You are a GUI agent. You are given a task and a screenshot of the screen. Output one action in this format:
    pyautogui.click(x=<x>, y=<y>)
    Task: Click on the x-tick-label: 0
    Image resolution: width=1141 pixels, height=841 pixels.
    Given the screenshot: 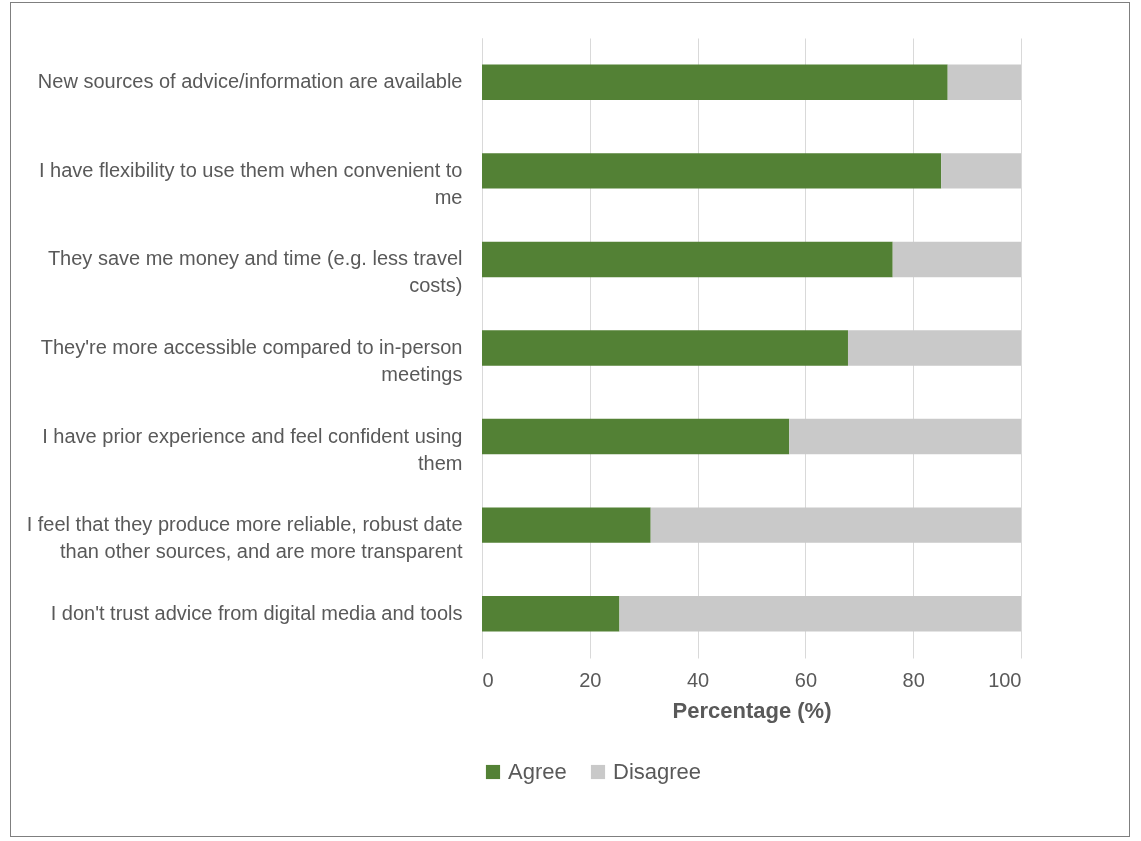 What is the action you would take?
    pyautogui.click(x=488, y=679)
    